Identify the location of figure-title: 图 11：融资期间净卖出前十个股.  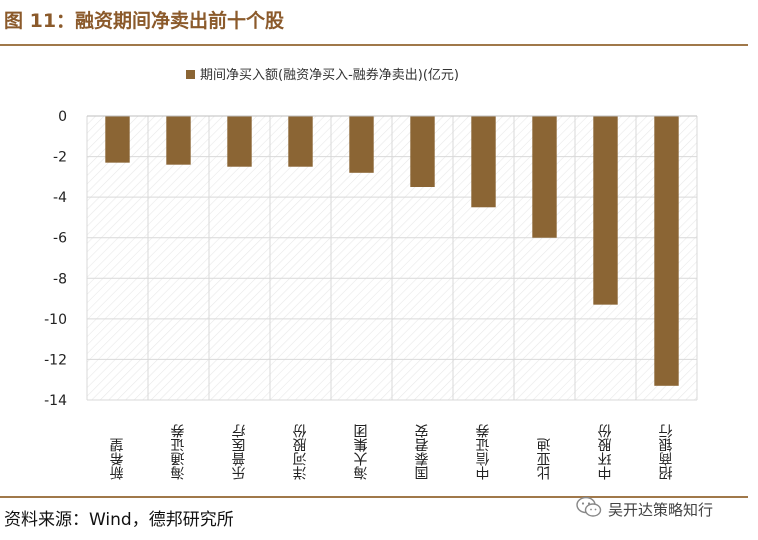
(144, 21).